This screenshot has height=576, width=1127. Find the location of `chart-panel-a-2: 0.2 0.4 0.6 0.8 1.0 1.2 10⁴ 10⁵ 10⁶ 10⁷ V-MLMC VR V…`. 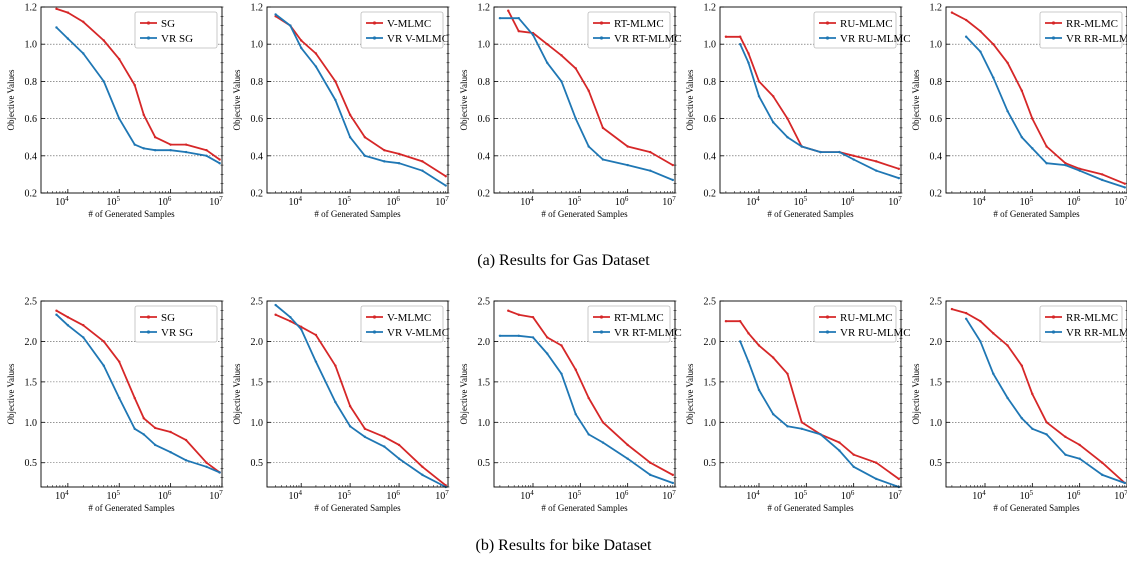

chart-panel-a-2: 0.2 0.4 0.6 0.8 1.0 1.2 10⁴ 10⁵ 10⁶ 10⁷ V-MLMC VR V… is located at coordinates (341, 111).